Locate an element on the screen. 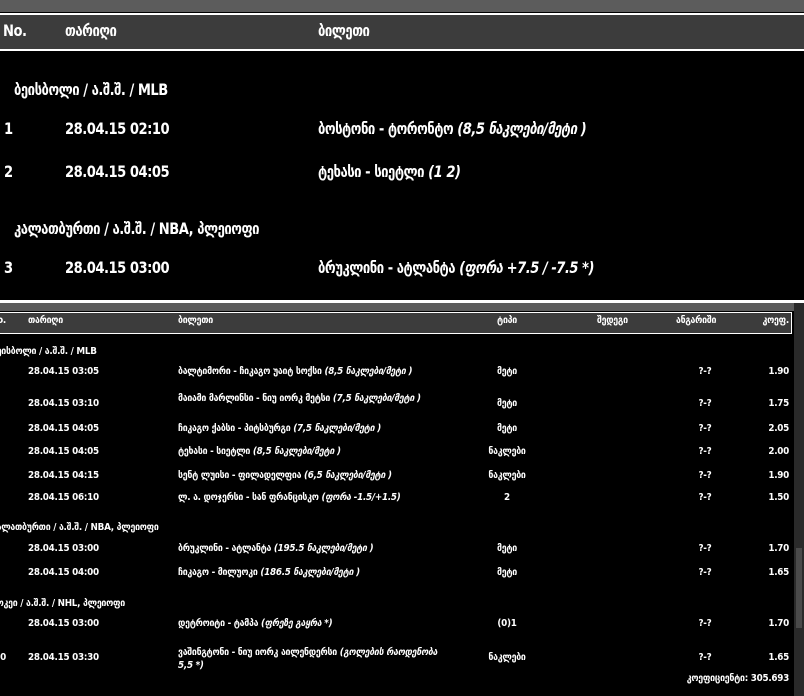  bet-detail: (ფრეზე გაყრა *) is located at coordinates (297, 623).